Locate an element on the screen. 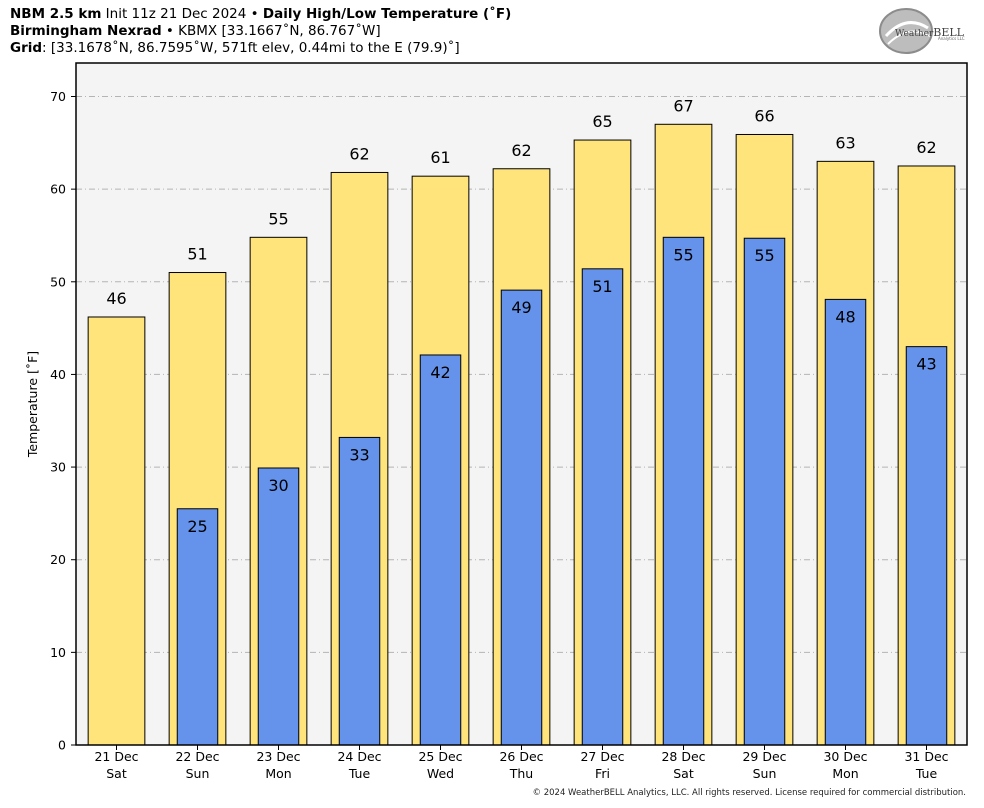 Image resolution: width=984 pixels, height=808 pixels. y-axis-ticks: 0 10 20 30 40 50 60 70 is located at coordinates (63, 421).